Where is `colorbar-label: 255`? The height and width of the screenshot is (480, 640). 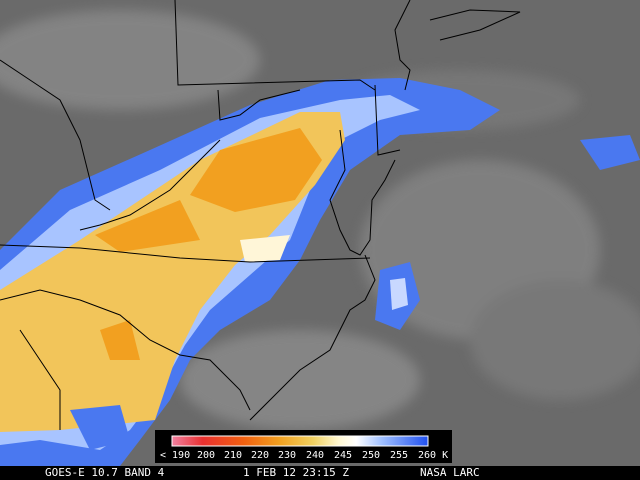
colorbar-label: 255 is located at coordinates (399, 455).